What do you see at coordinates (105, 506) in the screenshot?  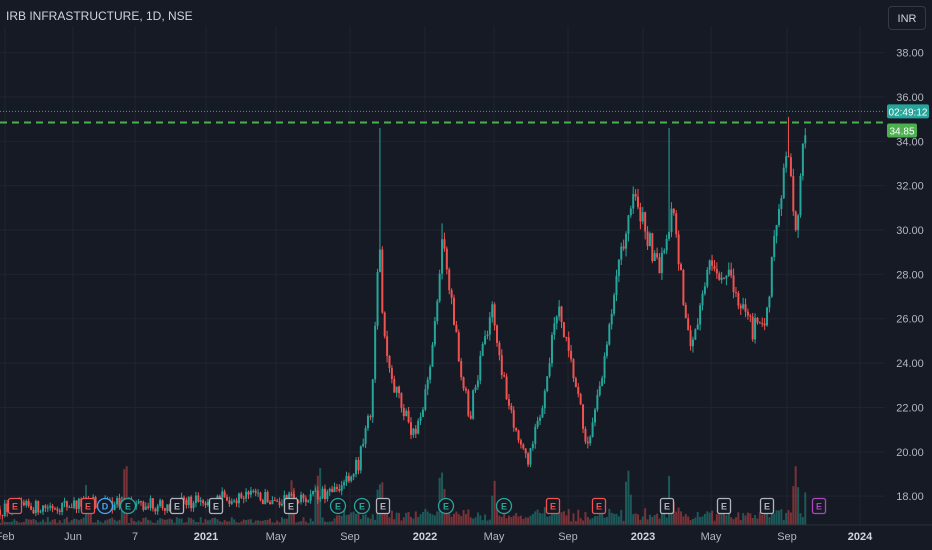 I see `event-marker-dividend_blue: D` at bounding box center [105, 506].